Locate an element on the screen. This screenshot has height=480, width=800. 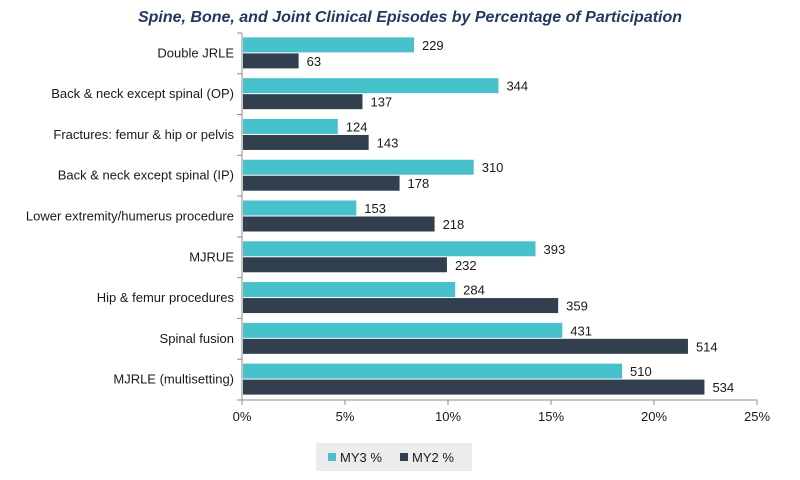
data-label: 232 is located at coordinates (466, 265).